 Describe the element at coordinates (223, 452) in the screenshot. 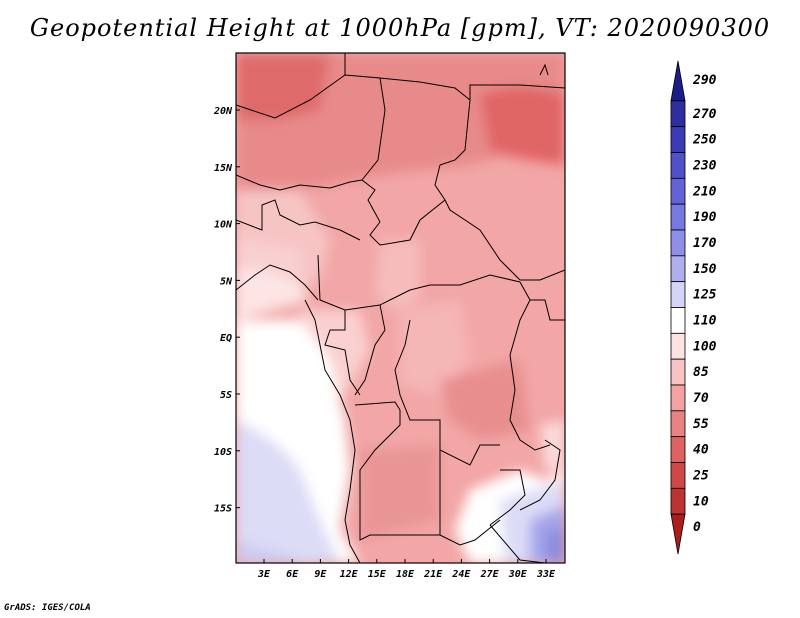

I see `lat-tick-label: 10S` at that location.